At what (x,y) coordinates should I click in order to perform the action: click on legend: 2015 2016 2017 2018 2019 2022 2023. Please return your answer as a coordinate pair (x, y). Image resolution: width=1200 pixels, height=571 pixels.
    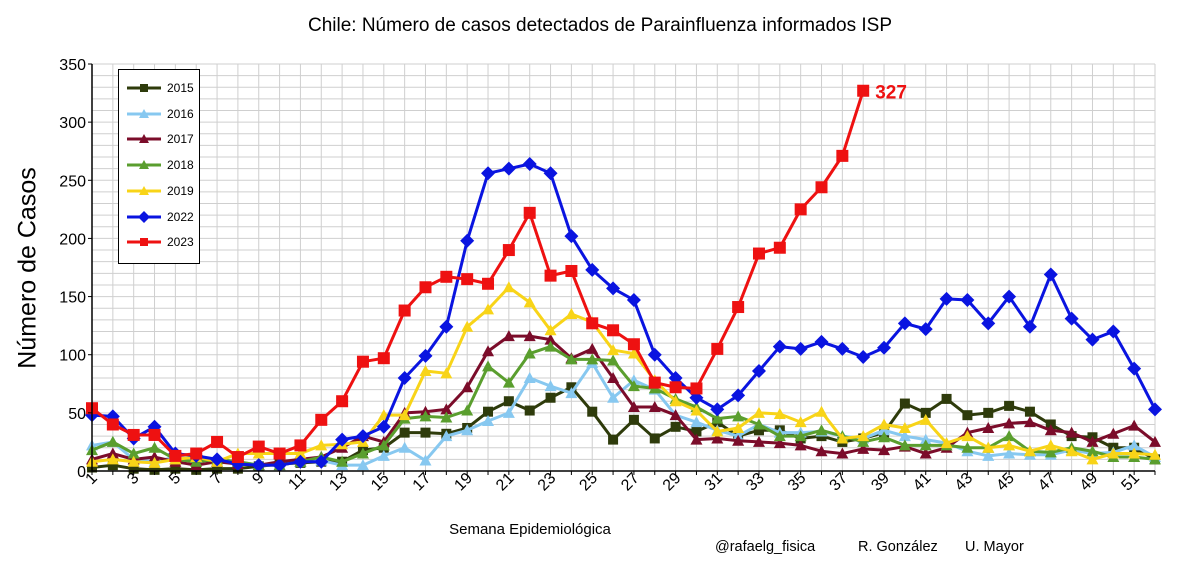
    Looking at the image, I should click on (159, 166).